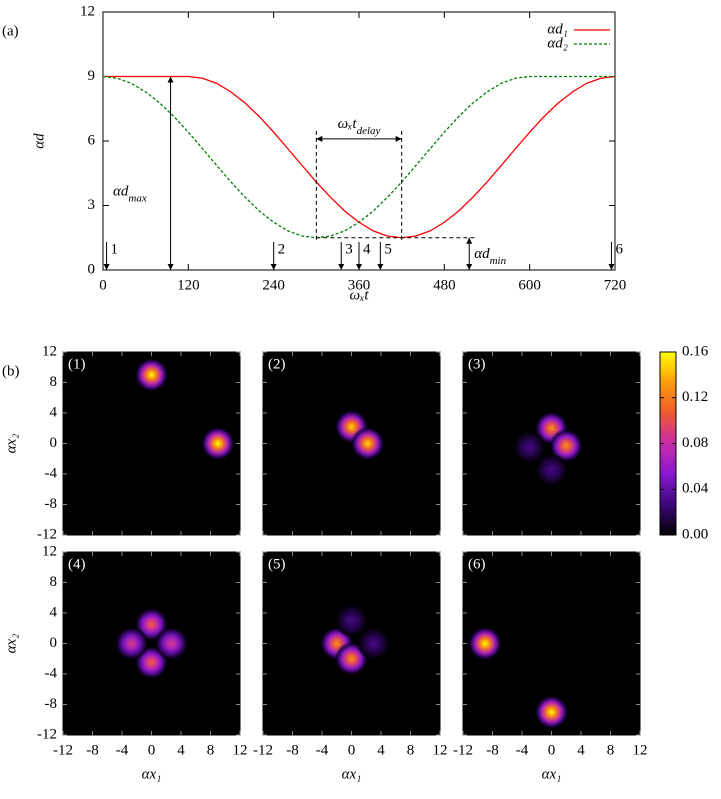 This screenshot has width=721, height=799. What do you see at coordinates (92, 140) in the screenshot?
I see `y-tick-label: 6` at bounding box center [92, 140].